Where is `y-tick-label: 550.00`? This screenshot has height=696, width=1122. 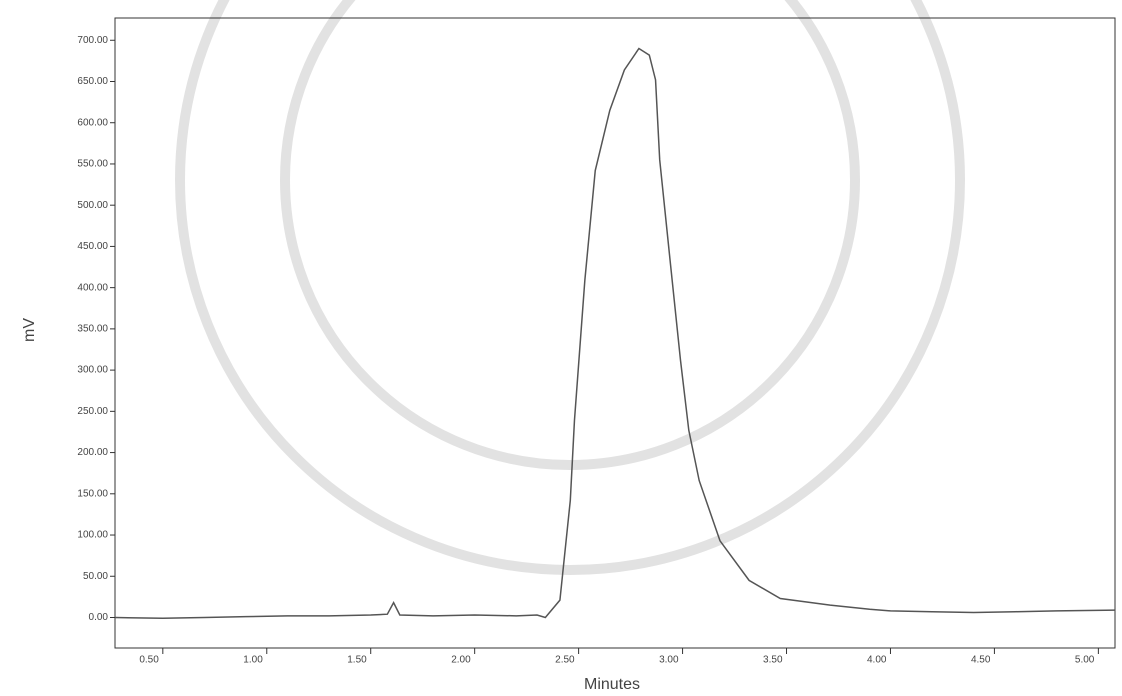 y-tick-label: 550.00 is located at coordinates (92, 164).